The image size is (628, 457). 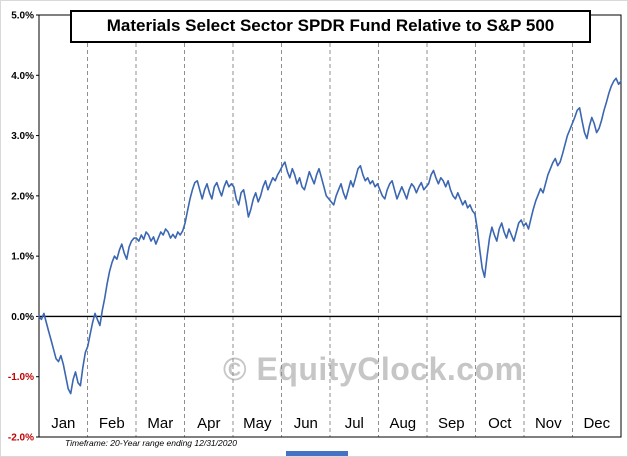 What do you see at coordinates (317, 453) in the screenshot?
I see `bottom-blue-bar` at bounding box center [317, 453].